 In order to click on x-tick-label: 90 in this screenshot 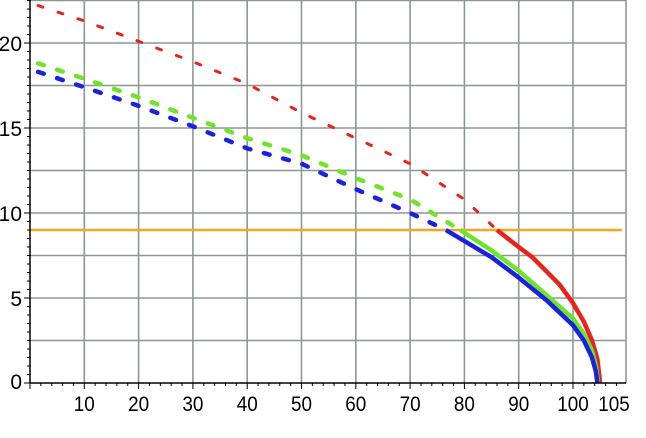, I will do `click(518, 404)`.